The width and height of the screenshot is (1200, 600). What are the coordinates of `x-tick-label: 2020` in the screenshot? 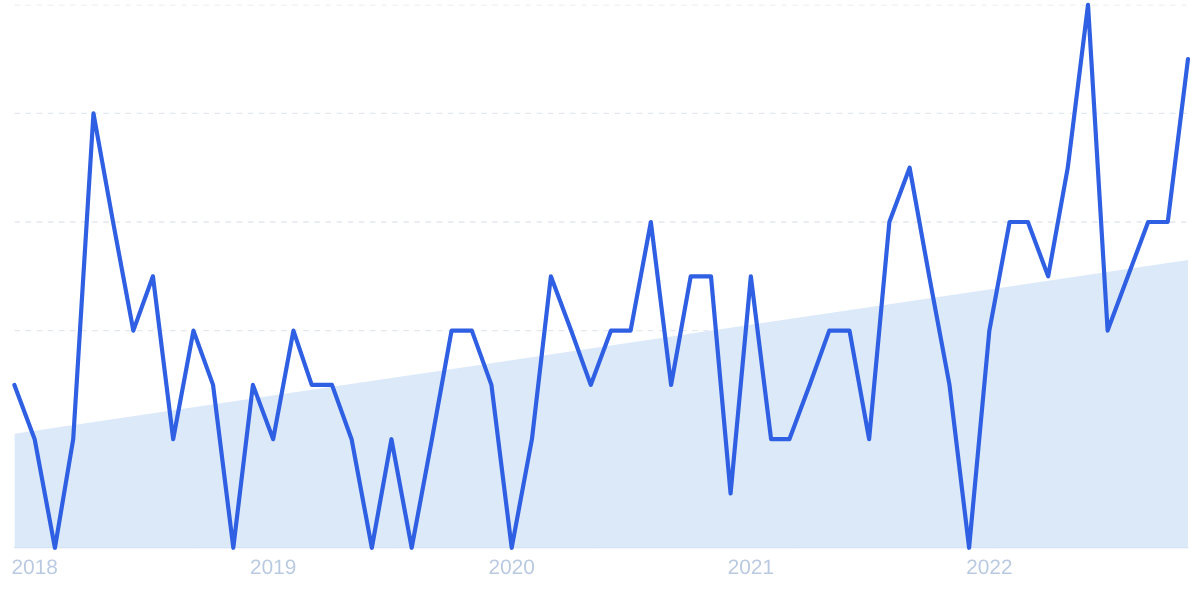 It's located at (512, 567).